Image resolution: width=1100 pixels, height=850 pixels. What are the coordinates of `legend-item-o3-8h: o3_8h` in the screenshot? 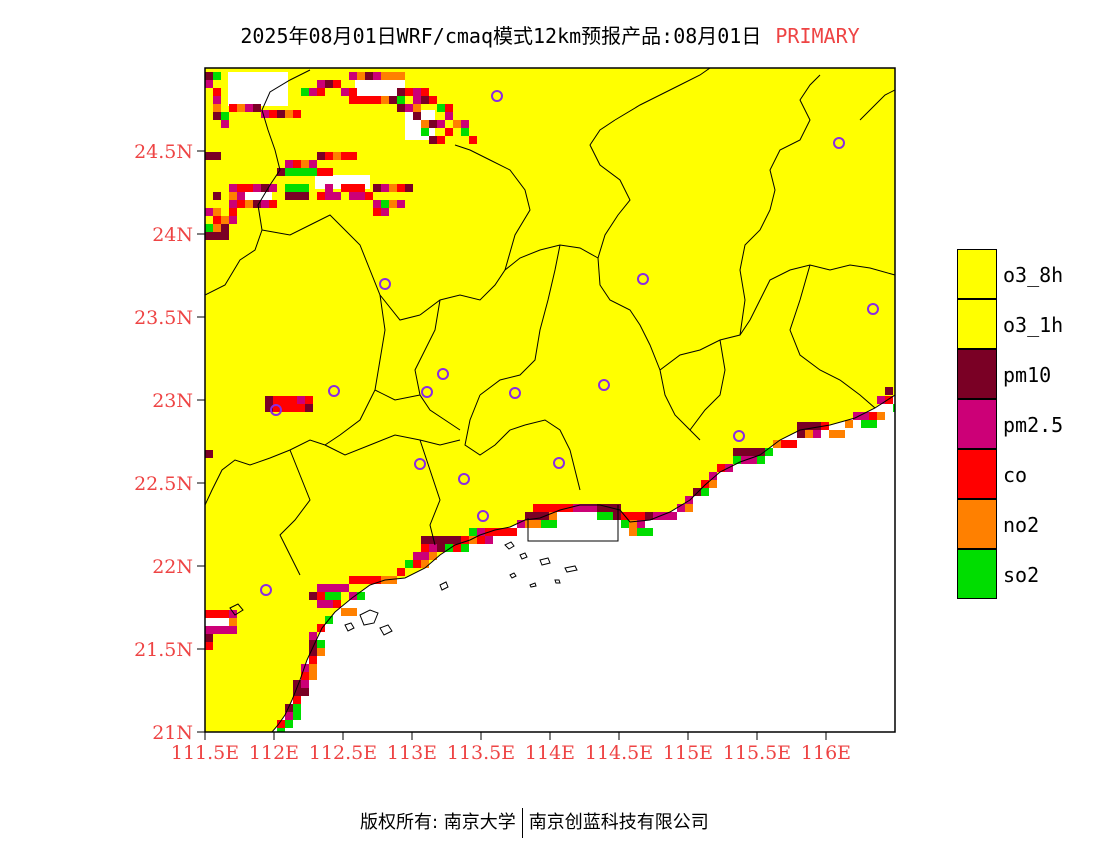 It's located at (1028, 274).